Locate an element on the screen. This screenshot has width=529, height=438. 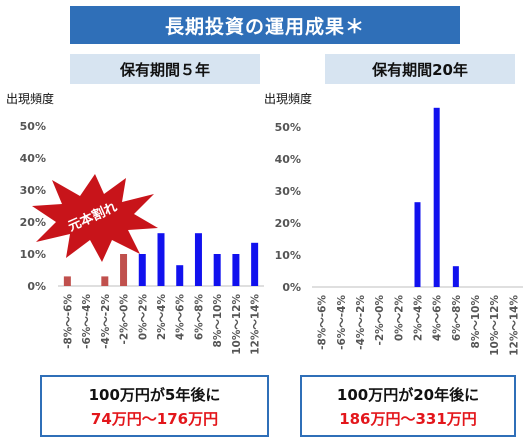
chart-right-ylabel: 出現頻度 is located at coordinates (288, 99).